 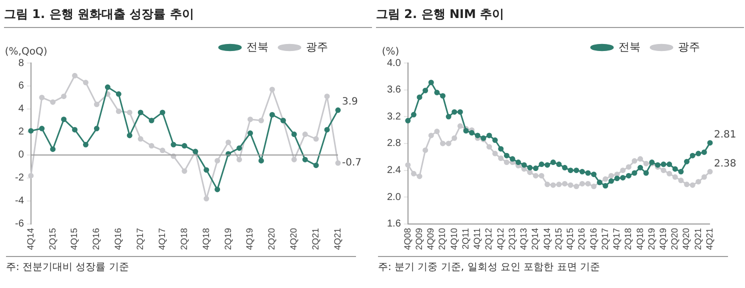 I want to click on y-tick-label: 2.4, so click(x=394, y=170).